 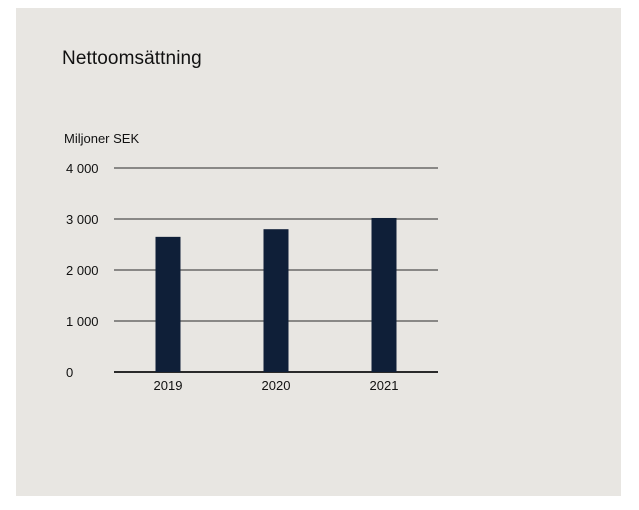 What do you see at coordinates (384, 294) in the screenshot?
I see `bar-2021` at bounding box center [384, 294].